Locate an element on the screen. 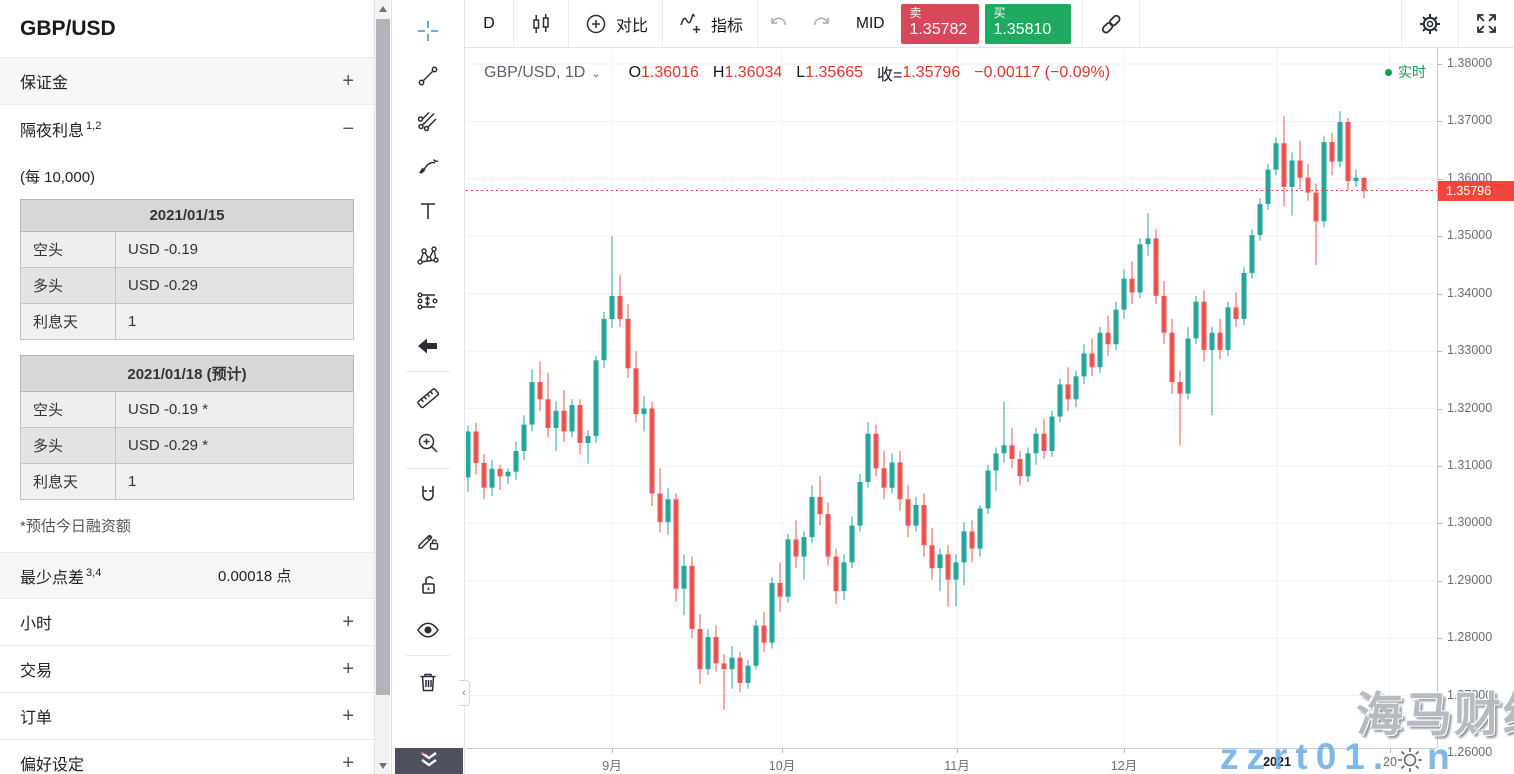  per-unit-label: (每 10,000) is located at coordinates (58, 177).